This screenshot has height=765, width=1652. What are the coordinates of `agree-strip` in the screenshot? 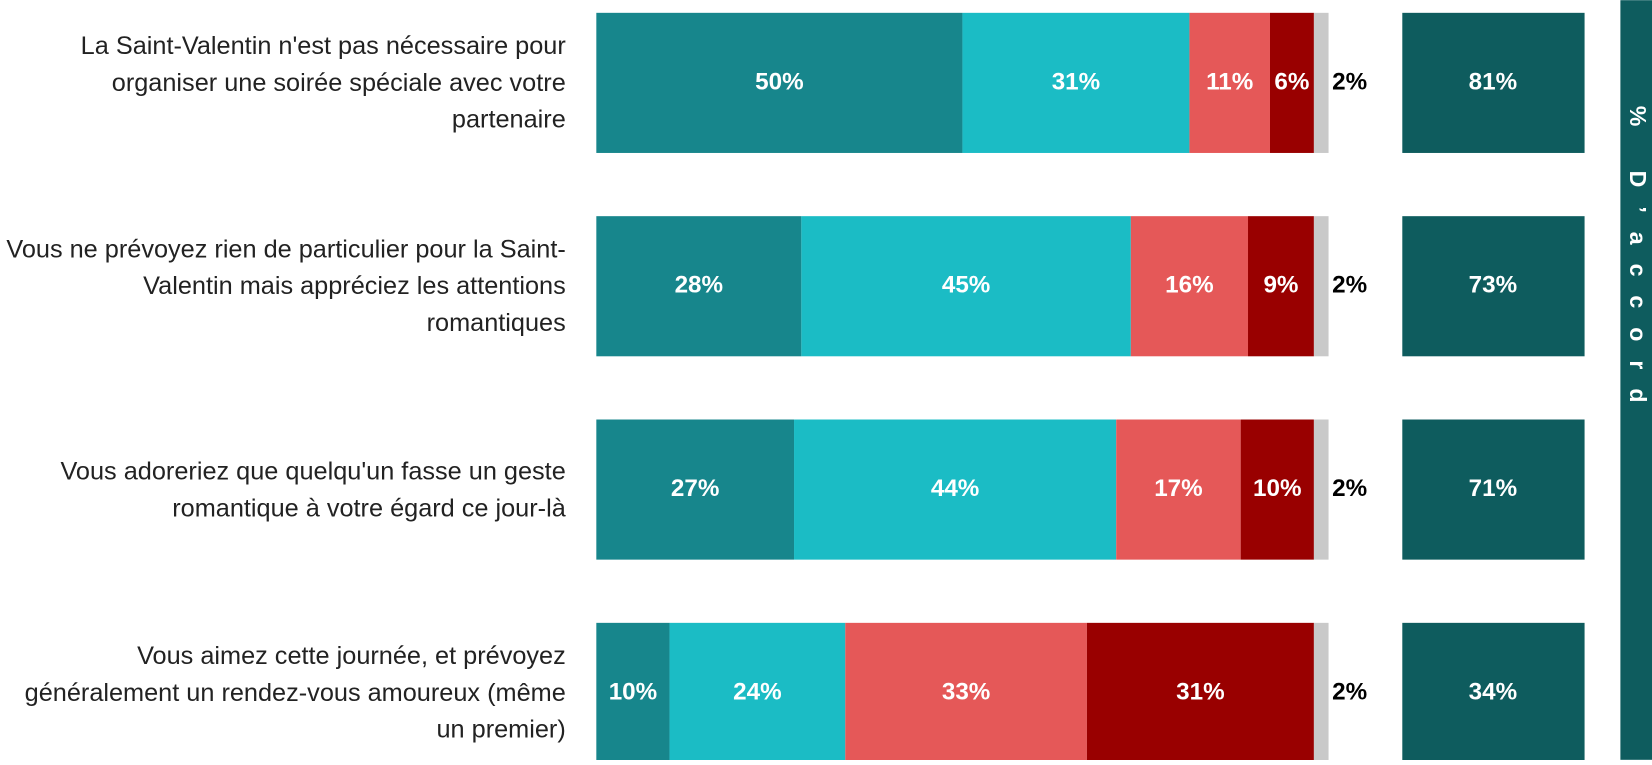 It's located at (1636, 380).